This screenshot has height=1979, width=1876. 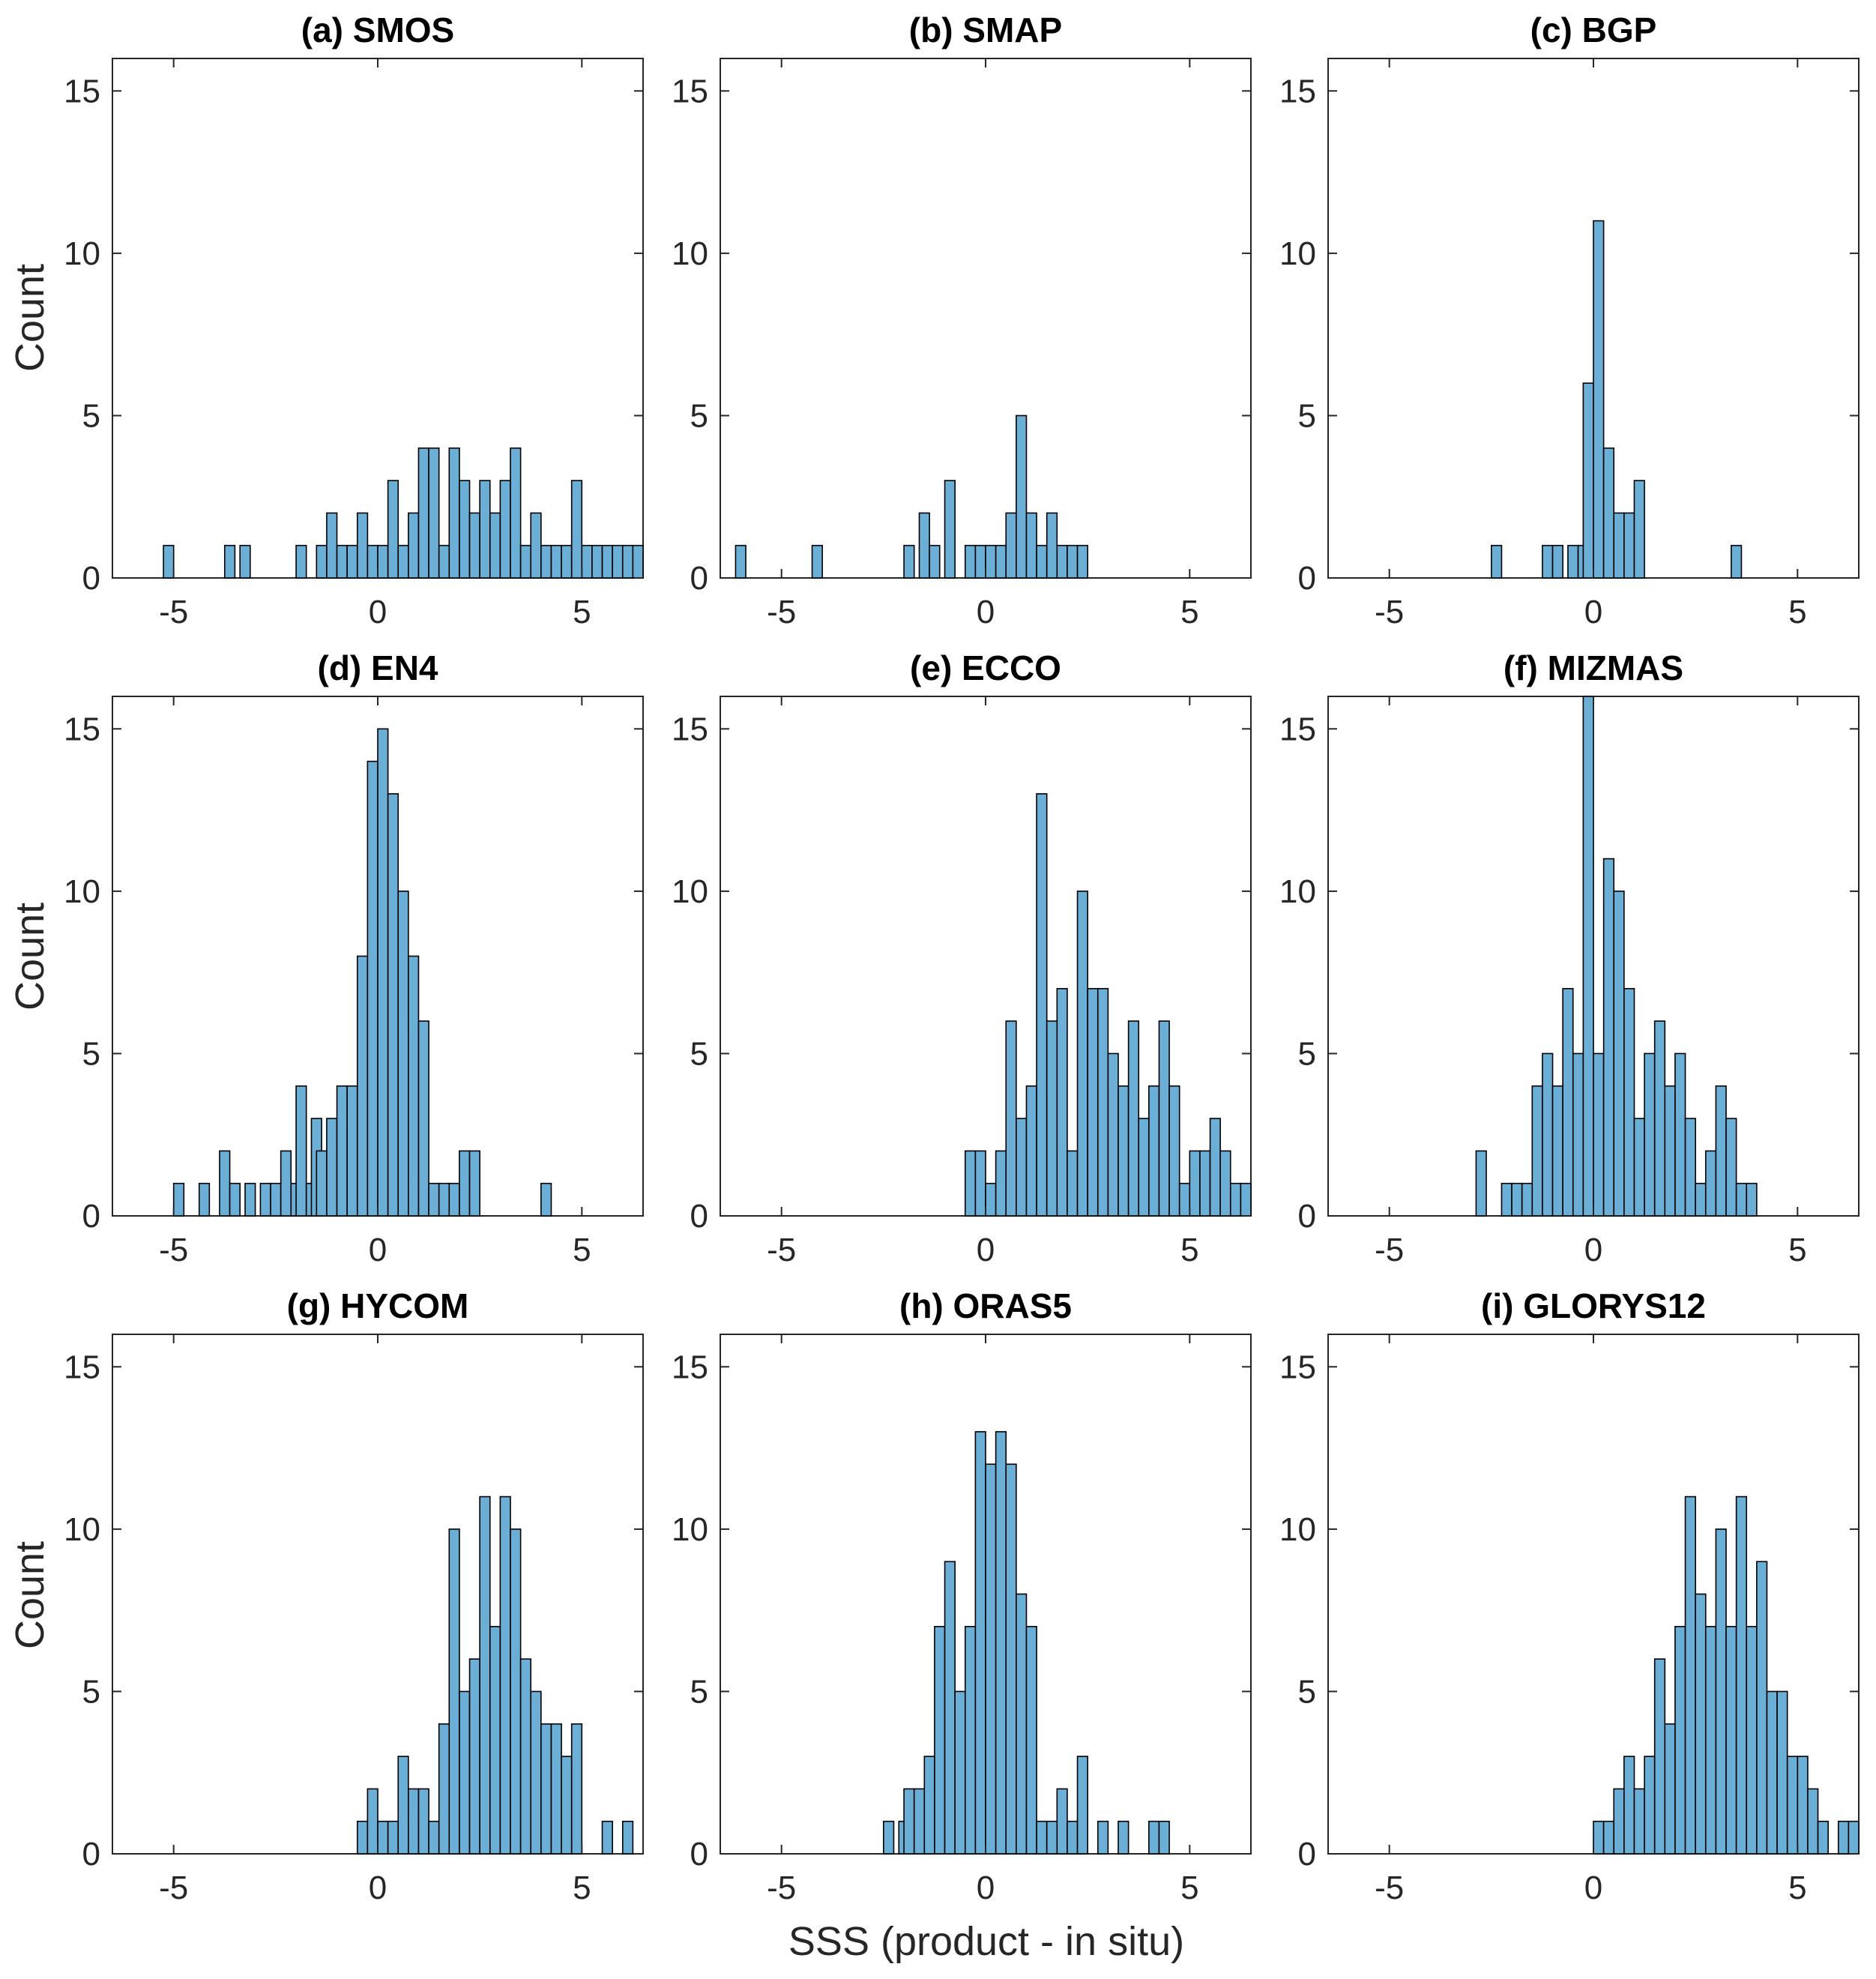 What do you see at coordinates (1593, 1305) in the screenshot?
I see `panel-title: (i) GLORYS12` at bounding box center [1593, 1305].